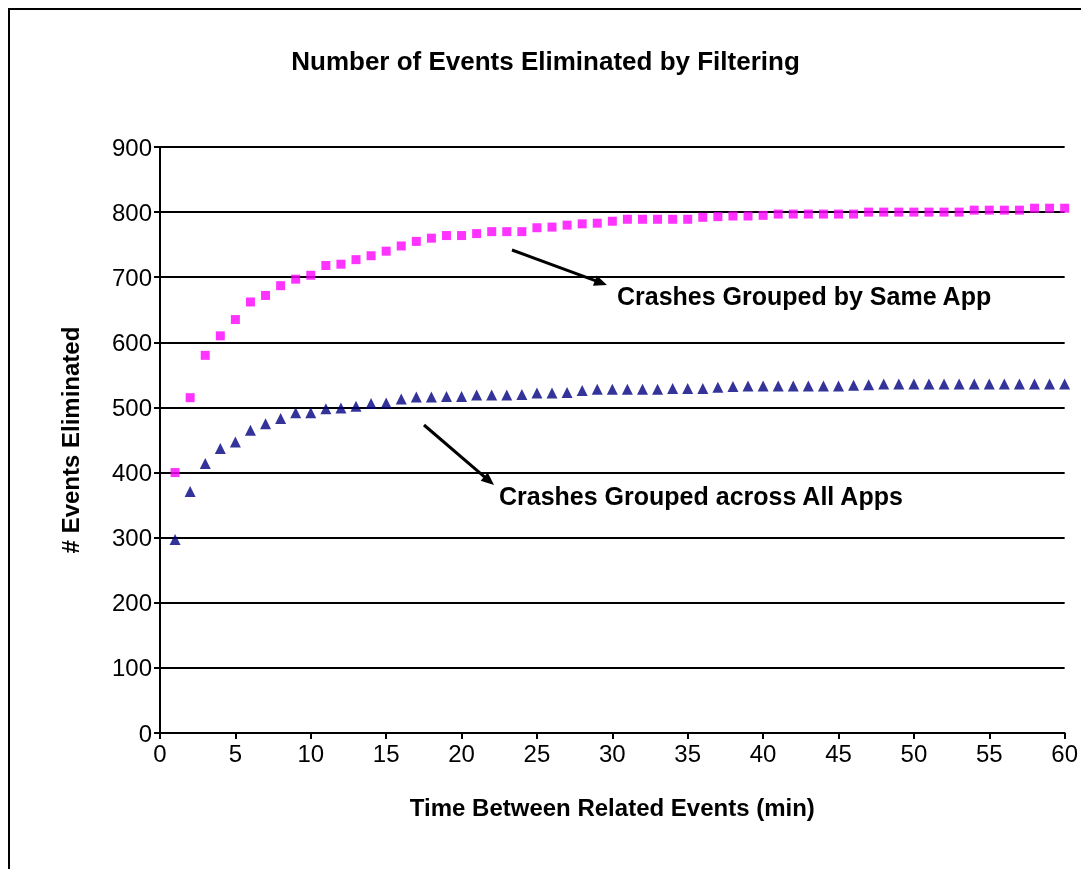 The width and height of the screenshot is (1089, 877). Describe the element at coordinates (131, 668) in the screenshot. I see `y-tick-label: 100` at that location.